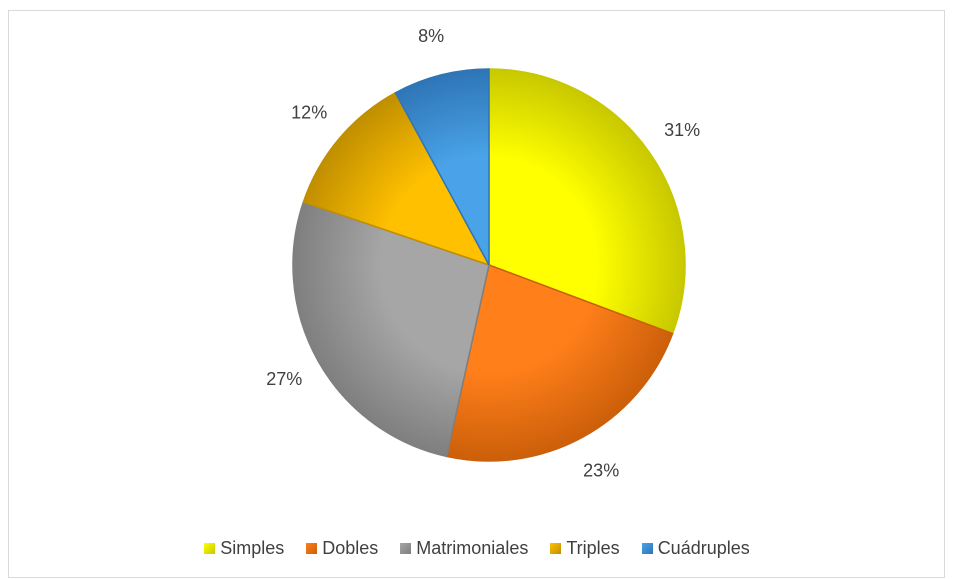 This screenshot has height=579, width=954. What do you see at coordinates (601, 470) in the screenshot?
I see `data-label-dobles: 23%` at bounding box center [601, 470].